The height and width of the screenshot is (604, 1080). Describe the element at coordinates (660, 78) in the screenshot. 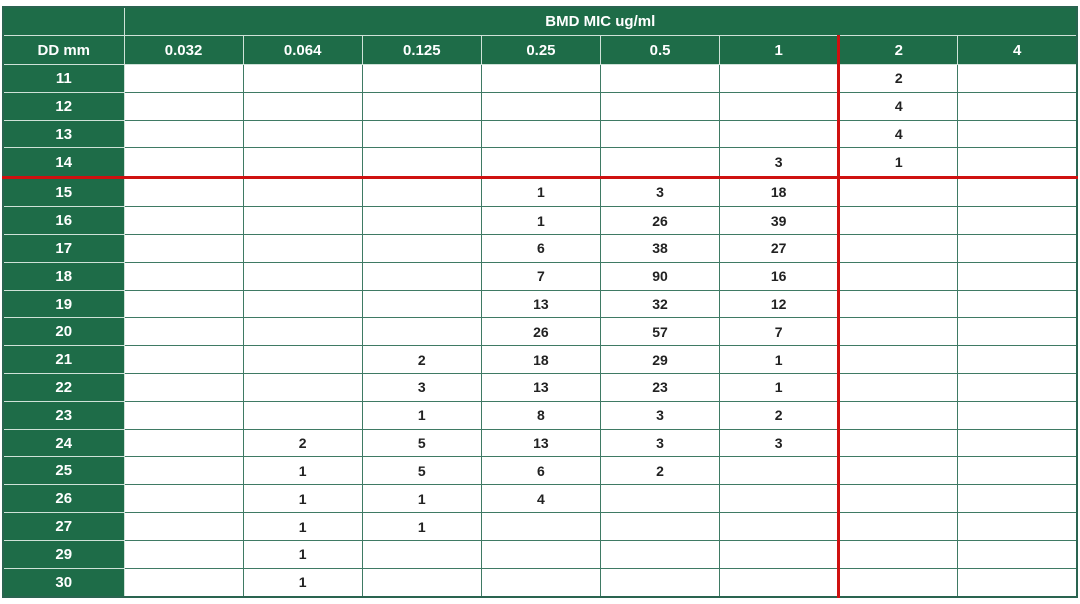

I see `cell-dd11-mic0.5` at that location.